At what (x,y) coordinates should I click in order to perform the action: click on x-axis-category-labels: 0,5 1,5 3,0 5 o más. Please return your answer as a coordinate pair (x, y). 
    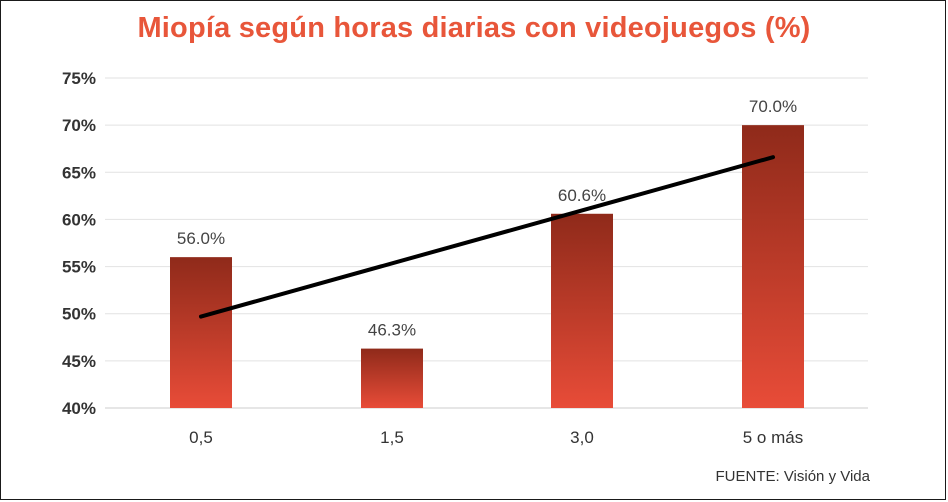
    Looking at the image, I should click on (496, 437).